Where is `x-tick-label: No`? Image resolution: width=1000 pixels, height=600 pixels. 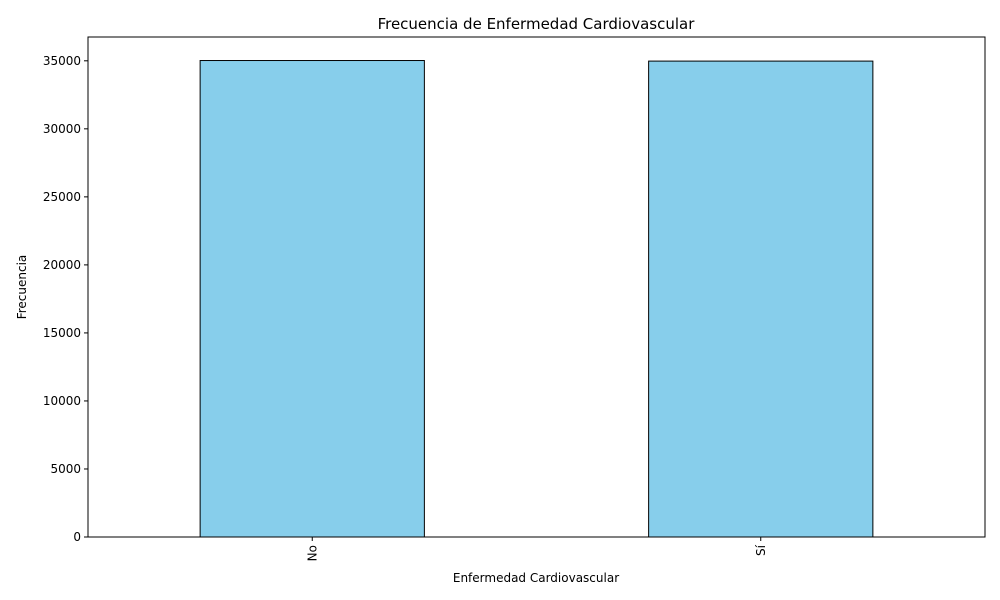
x-tick-label: No is located at coordinates (312, 553).